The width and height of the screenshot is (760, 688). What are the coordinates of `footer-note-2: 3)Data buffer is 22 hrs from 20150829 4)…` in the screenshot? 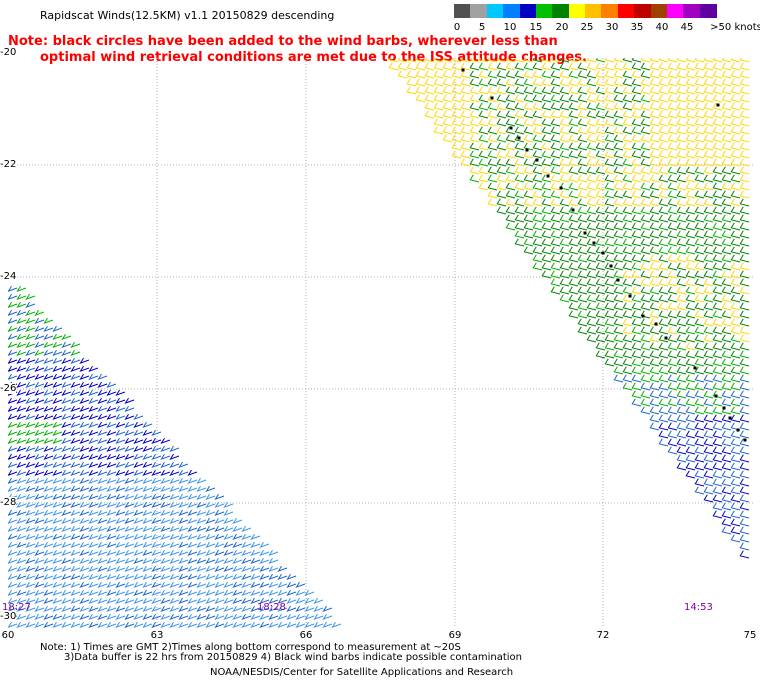 It's located at (293, 657).